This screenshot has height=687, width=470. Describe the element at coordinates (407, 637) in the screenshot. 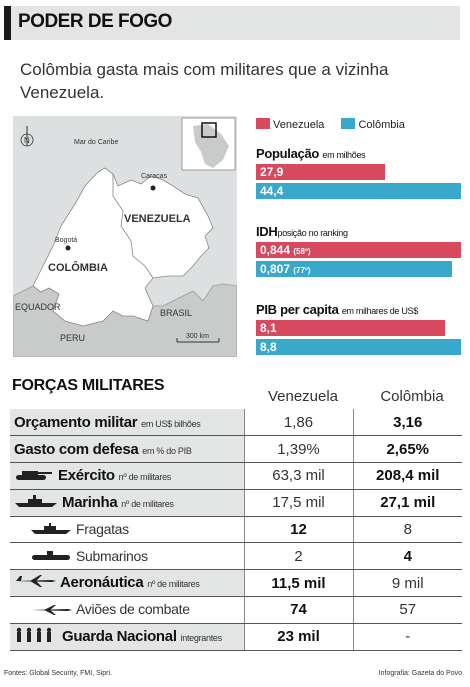

I see `cell-colombia: -` at that location.